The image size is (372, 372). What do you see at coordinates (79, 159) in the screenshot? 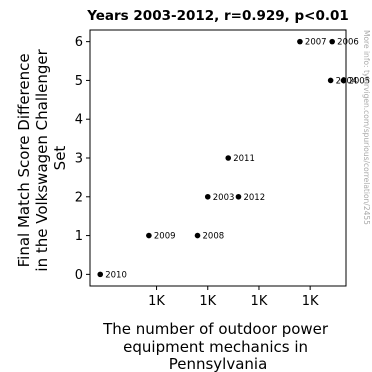
I see `y-tick-label: 3` at bounding box center [79, 159].